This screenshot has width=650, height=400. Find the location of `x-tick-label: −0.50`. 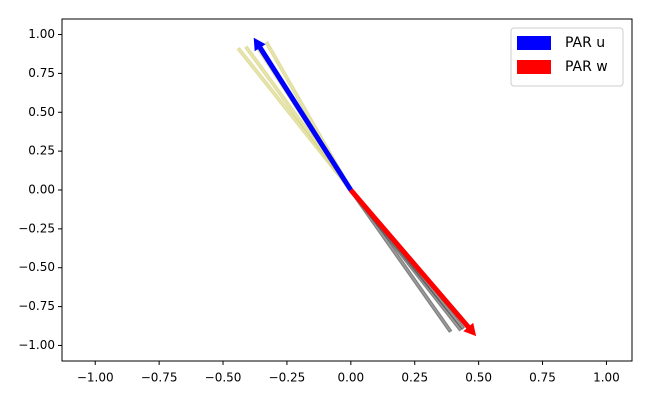

x-tick-label: −0.50 is located at coordinates (223, 378).